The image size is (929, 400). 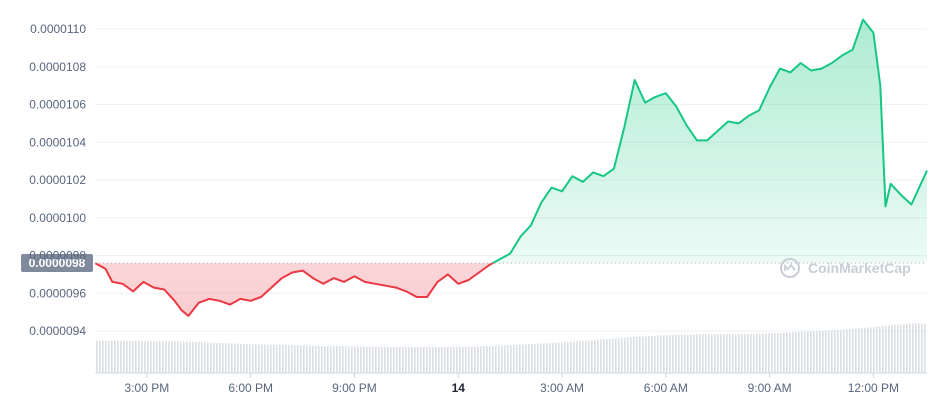 I want to click on price-line-down, so click(x=294, y=290).